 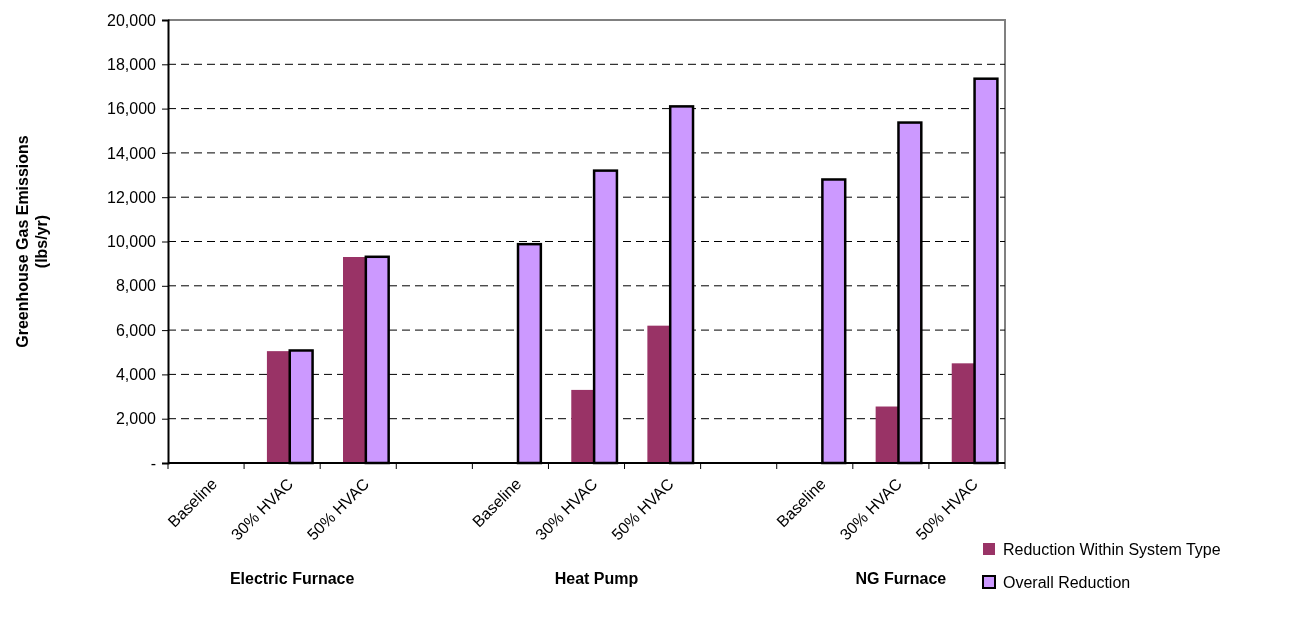 What do you see at coordinates (32, 241) in the screenshot?
I see `y-axis-title: Greenhouse Gas Emissions (lbs/yr)` at bounding box center [32, 241].